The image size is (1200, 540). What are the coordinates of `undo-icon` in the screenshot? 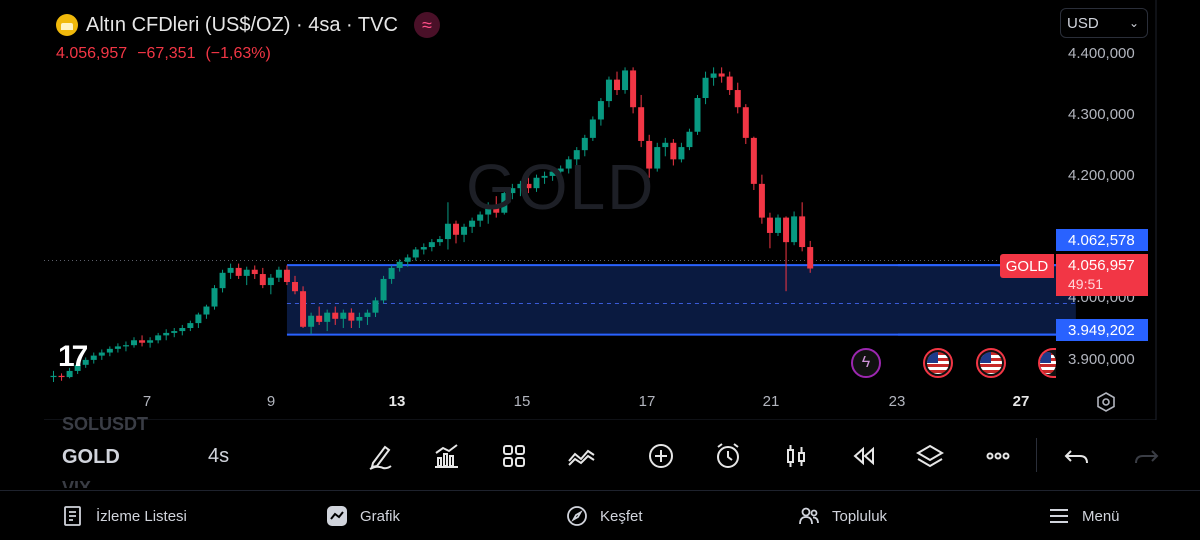 It's located at (1077, 456).